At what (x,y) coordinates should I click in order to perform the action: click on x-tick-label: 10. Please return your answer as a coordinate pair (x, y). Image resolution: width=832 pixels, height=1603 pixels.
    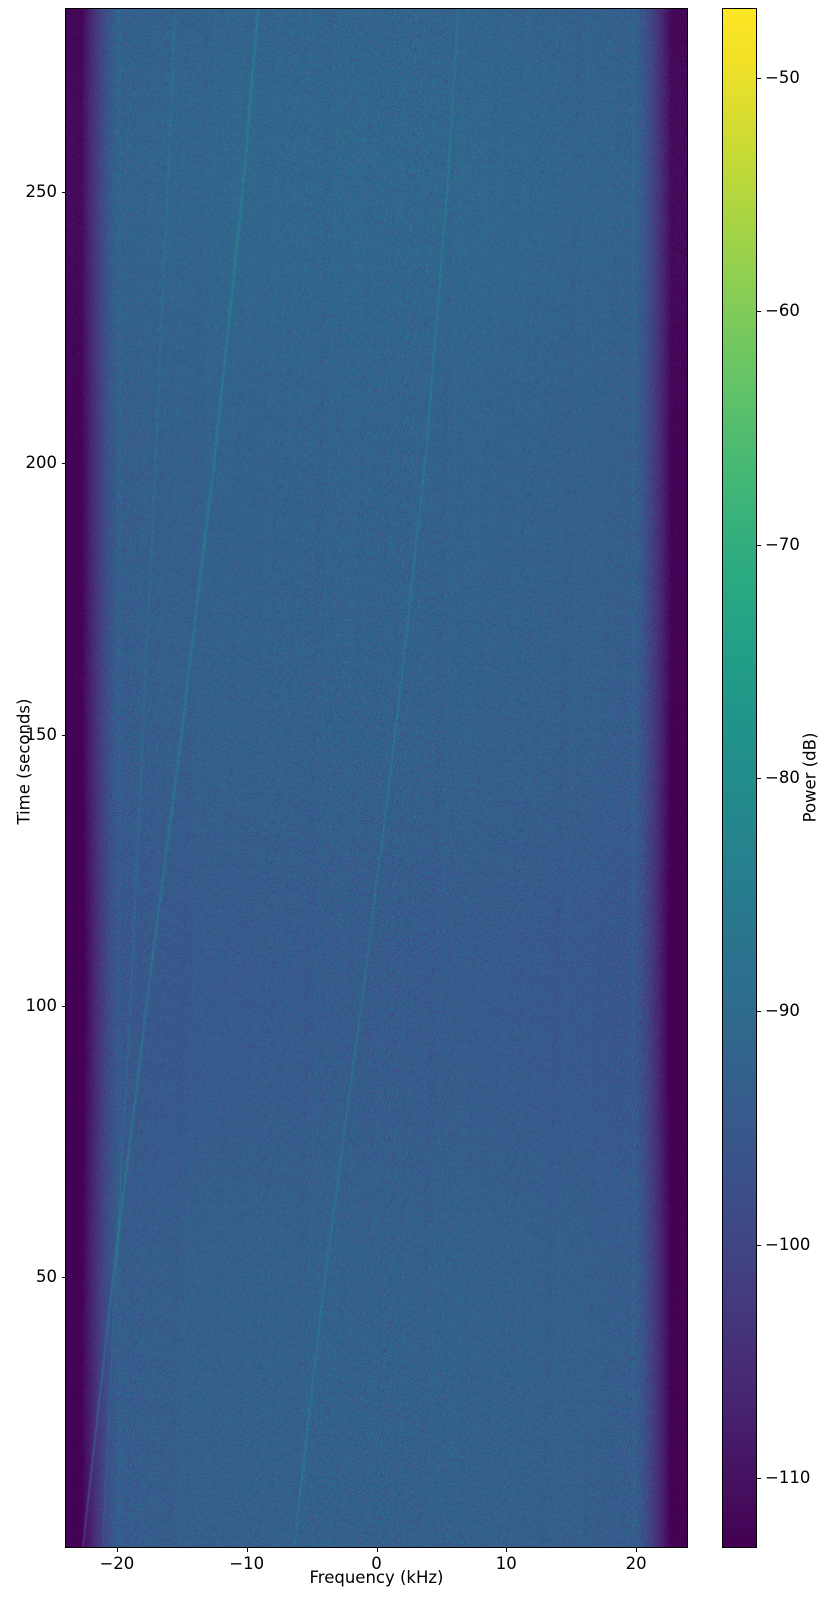
    Looking at the image, I should click on (506, 1563).